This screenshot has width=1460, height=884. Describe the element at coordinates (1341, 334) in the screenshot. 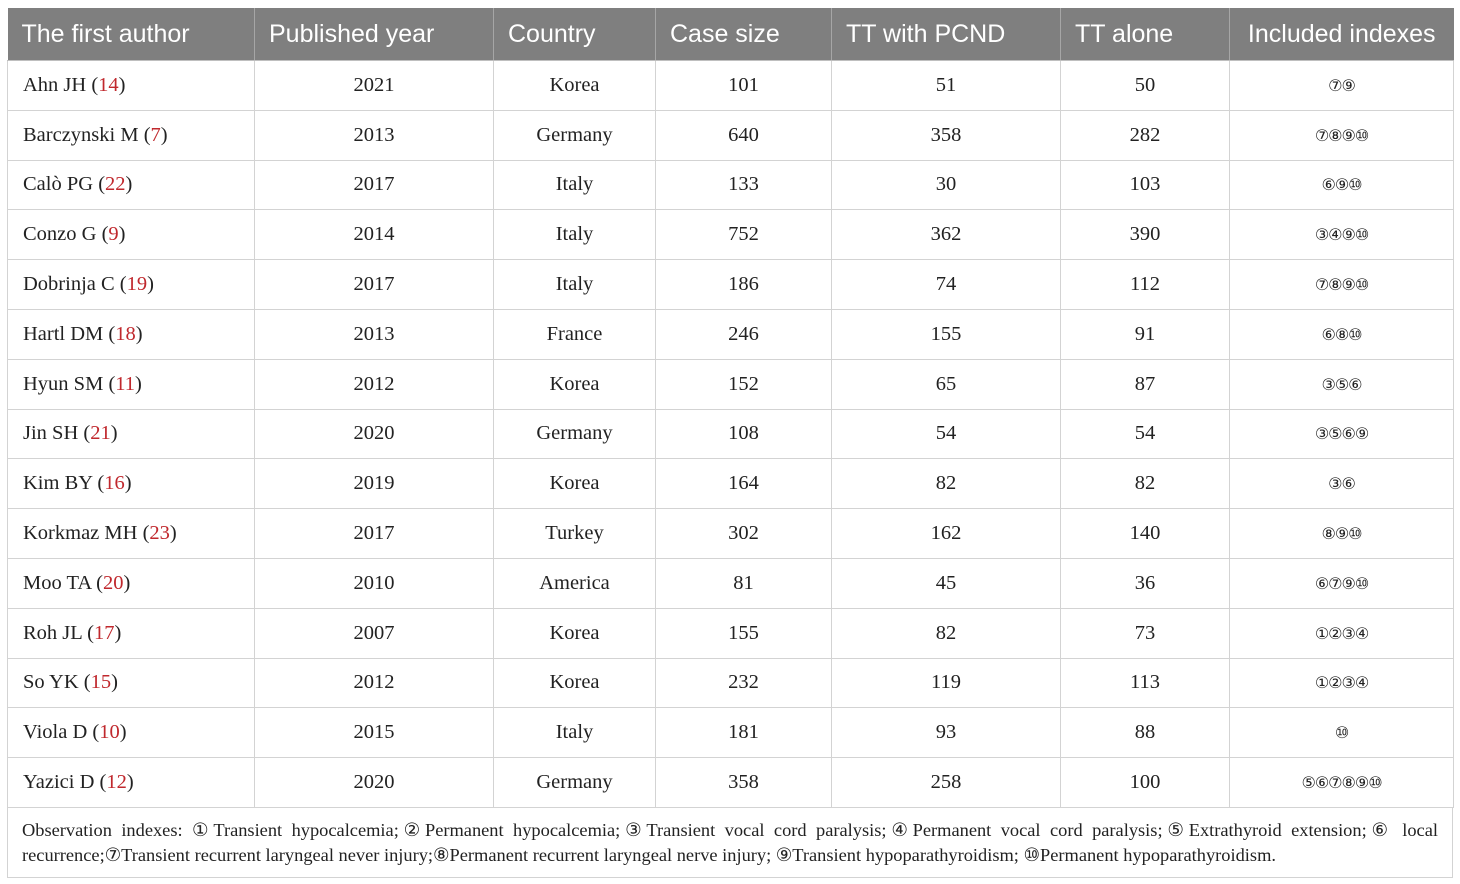

I see `cell-included-indexes: ⑥⑧⑩` at that location.